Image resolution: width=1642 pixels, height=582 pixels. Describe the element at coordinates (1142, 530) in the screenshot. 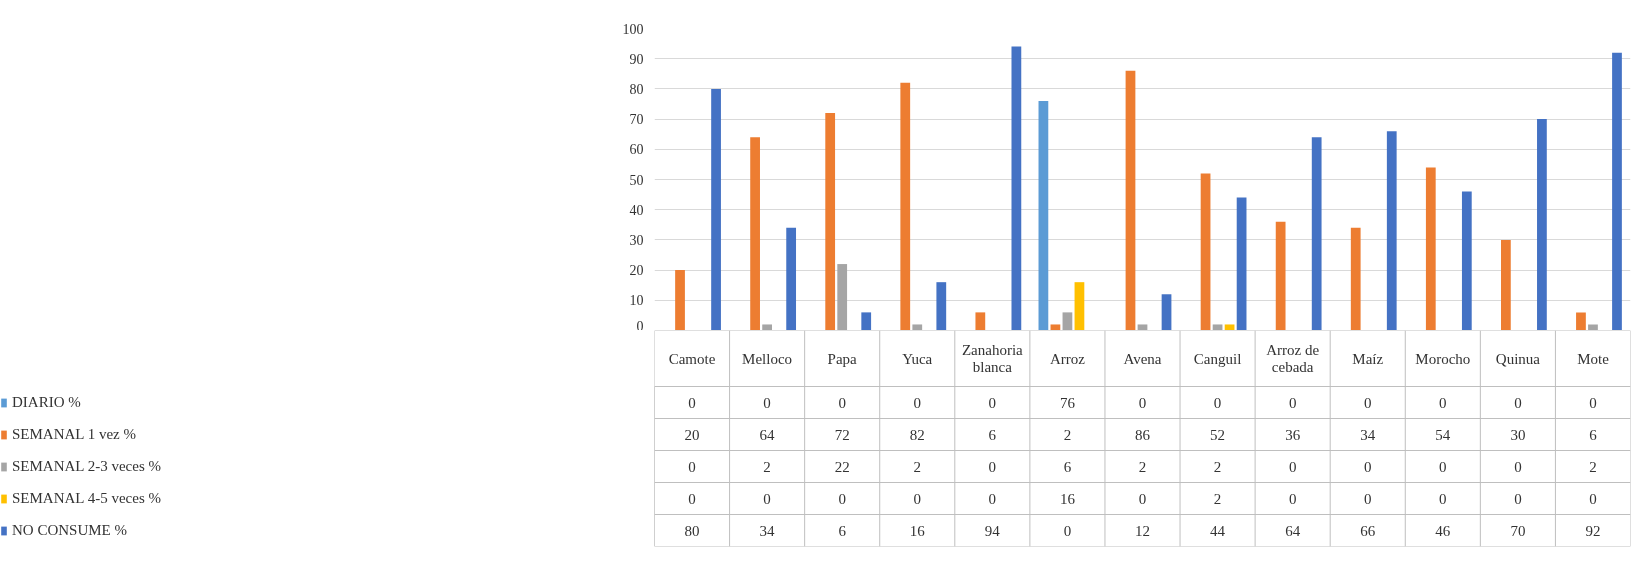

I see `data-label: 12` at that location.